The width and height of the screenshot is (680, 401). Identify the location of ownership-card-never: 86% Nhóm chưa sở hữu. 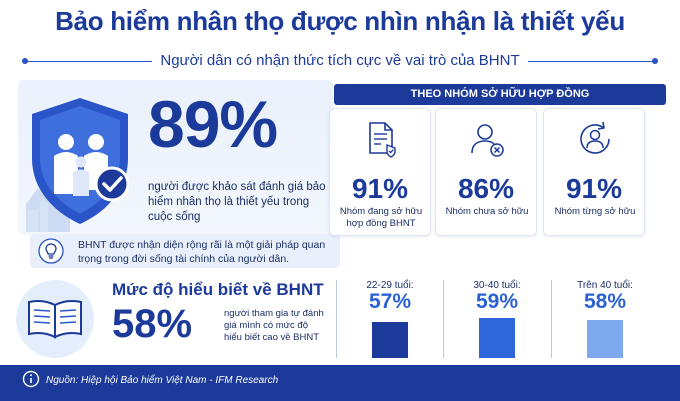
(486, 172).